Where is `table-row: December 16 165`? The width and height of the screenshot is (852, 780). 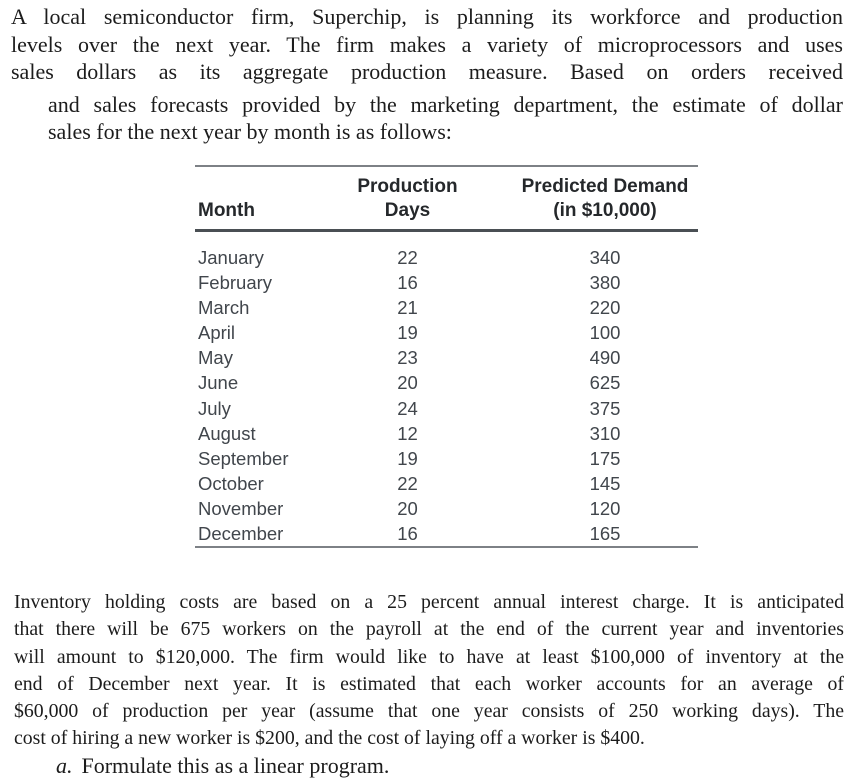
table-row: December 16 165 is located at coordinates (446, 533).